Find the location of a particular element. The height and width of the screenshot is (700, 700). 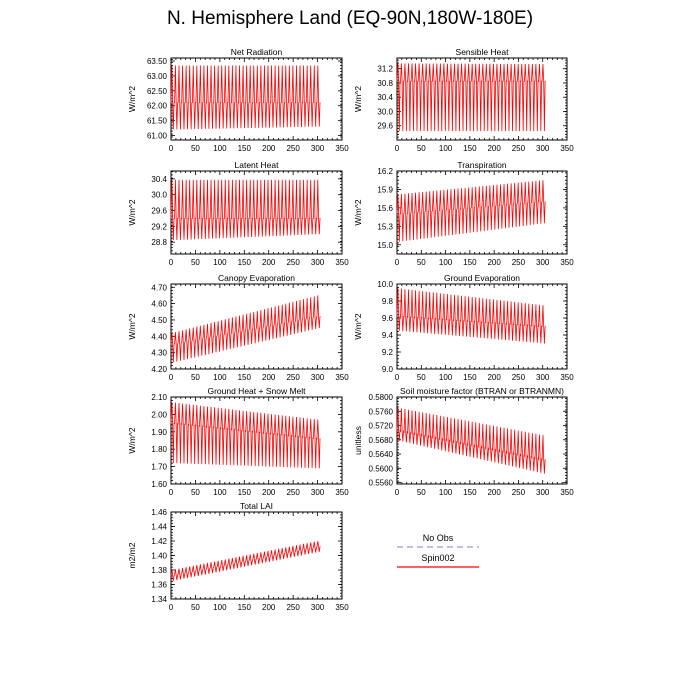

panel-title: Ground Evaporation is located at coordinates (482, 278).